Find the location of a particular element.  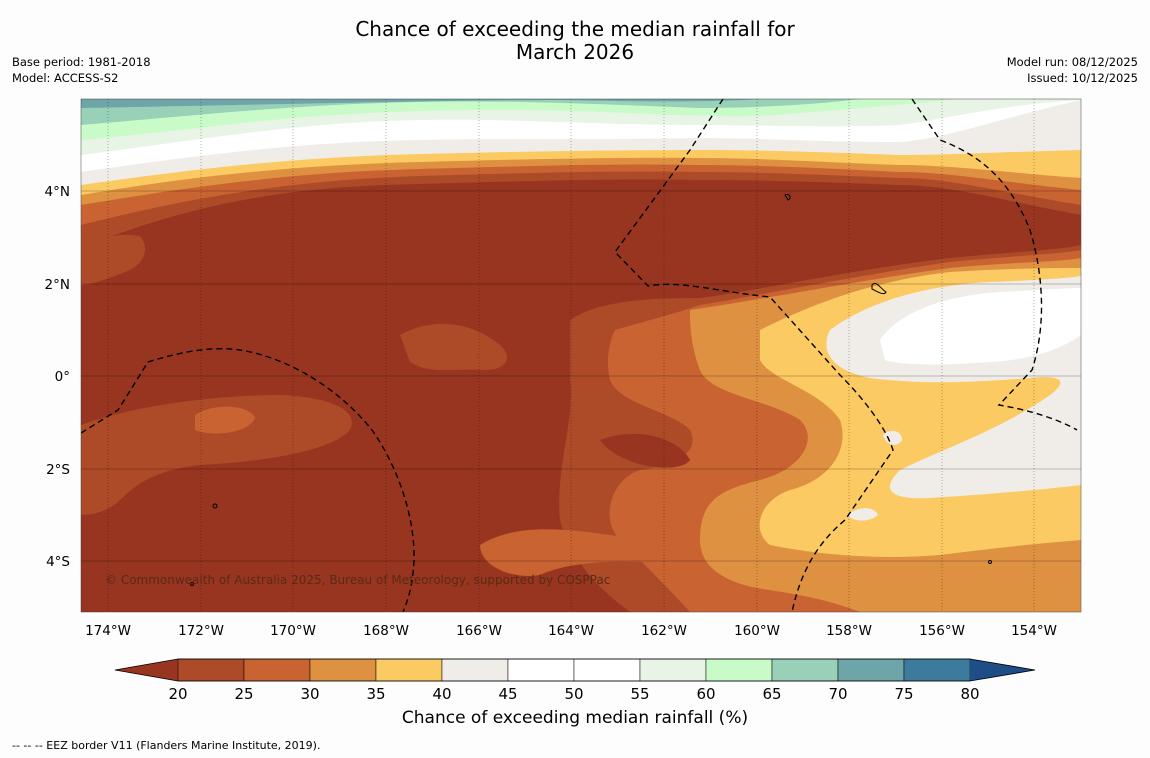

colorbar: 20 25 30 35 40 45 50 55 60 65 70 75 80 is located at coordinates (575, 679).